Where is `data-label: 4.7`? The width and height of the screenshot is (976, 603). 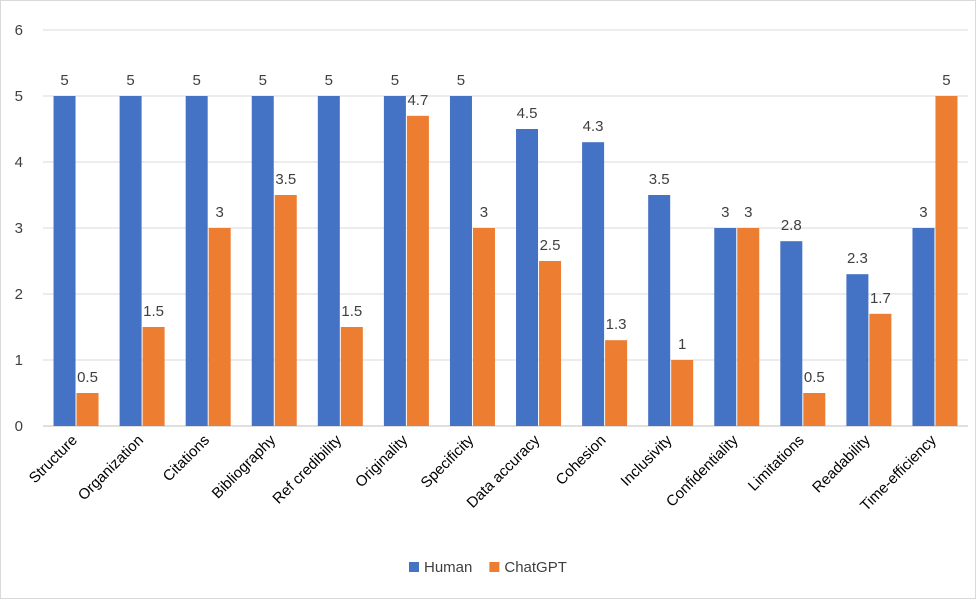 data-label: 4.7 is located at coordinates (417, 100).